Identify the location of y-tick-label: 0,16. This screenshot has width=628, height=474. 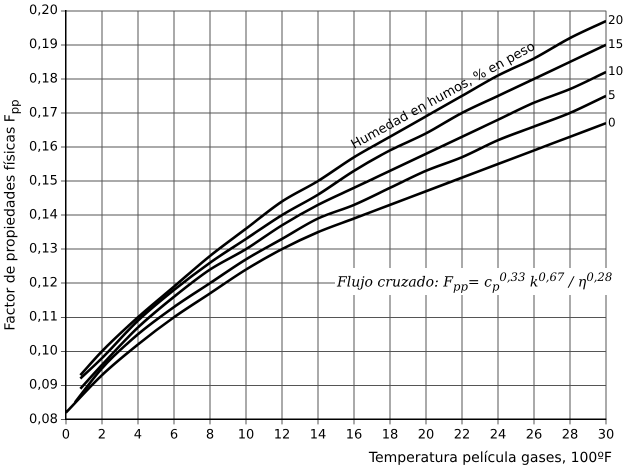
(43, 146).